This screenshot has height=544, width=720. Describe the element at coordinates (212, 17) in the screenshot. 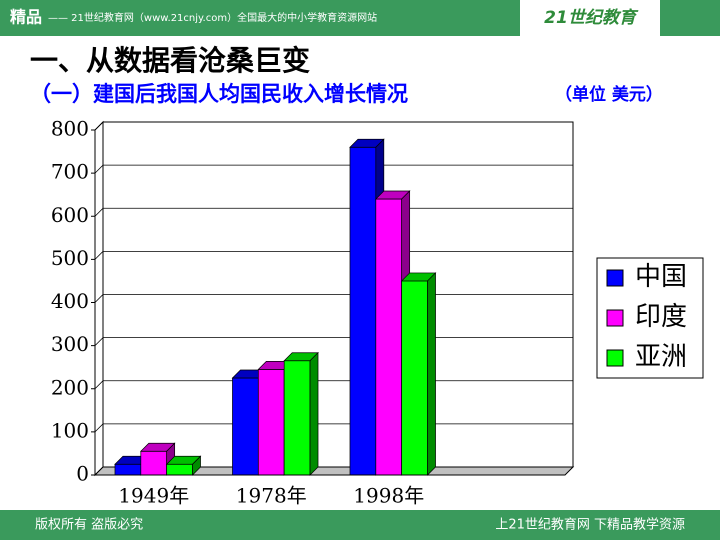

I see `header-text: —— 21世纪教育网（www.21cnjy.com）全国最大的中小学教育资源网站` at that location.